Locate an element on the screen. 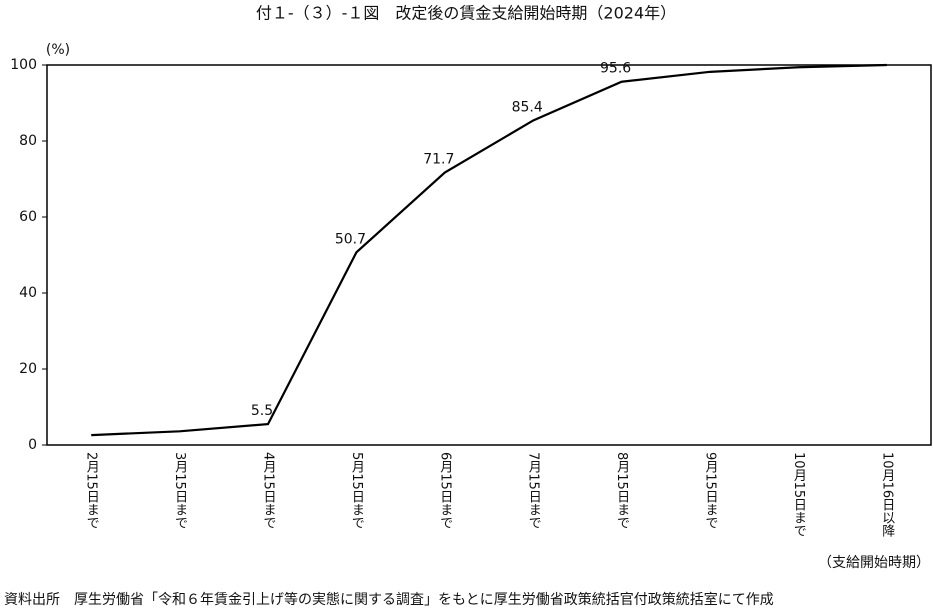 This screenshot has width=933, height=610. x-tick-label: 9月15日まで is located at coordinates (711, 490).